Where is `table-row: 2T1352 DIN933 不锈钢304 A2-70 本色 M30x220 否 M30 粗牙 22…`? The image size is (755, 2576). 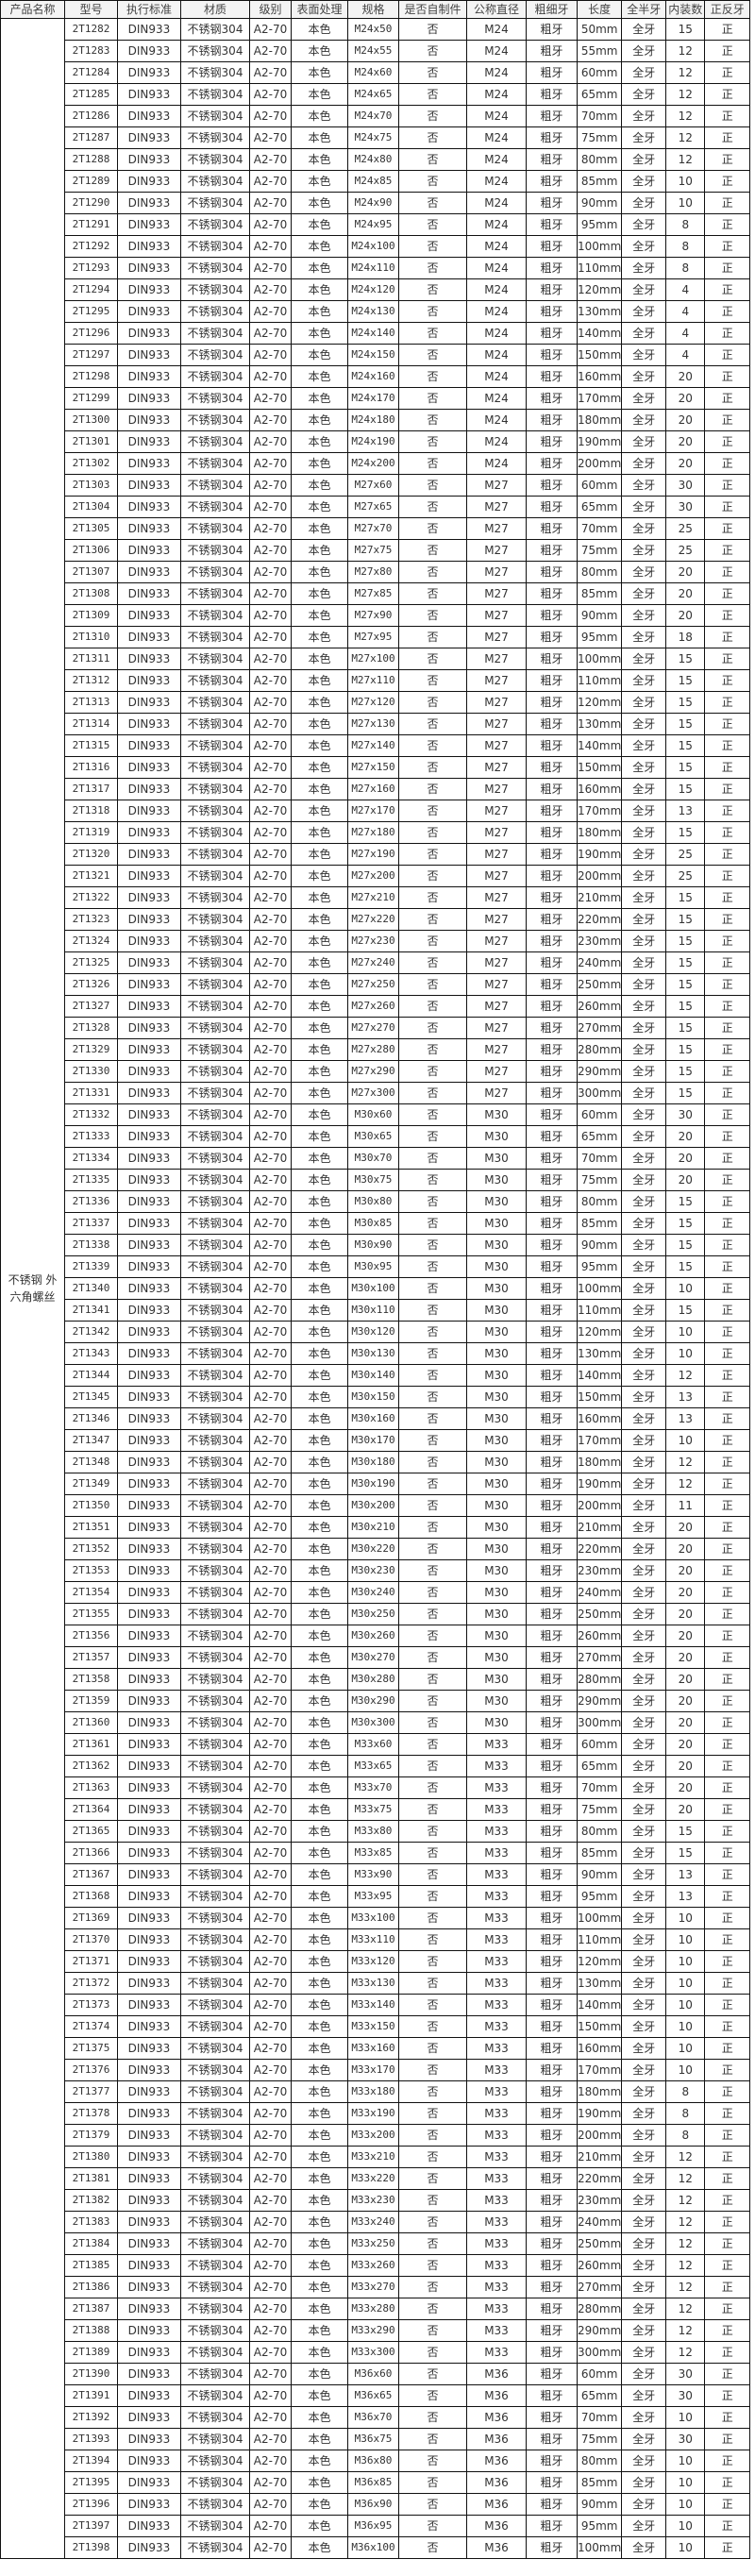
table-row: 2T1352 DIN933 不锈钢304 A2-70 本色 M30x220 否 M30 粗牙 22… is located at coordinates (376, 1549).